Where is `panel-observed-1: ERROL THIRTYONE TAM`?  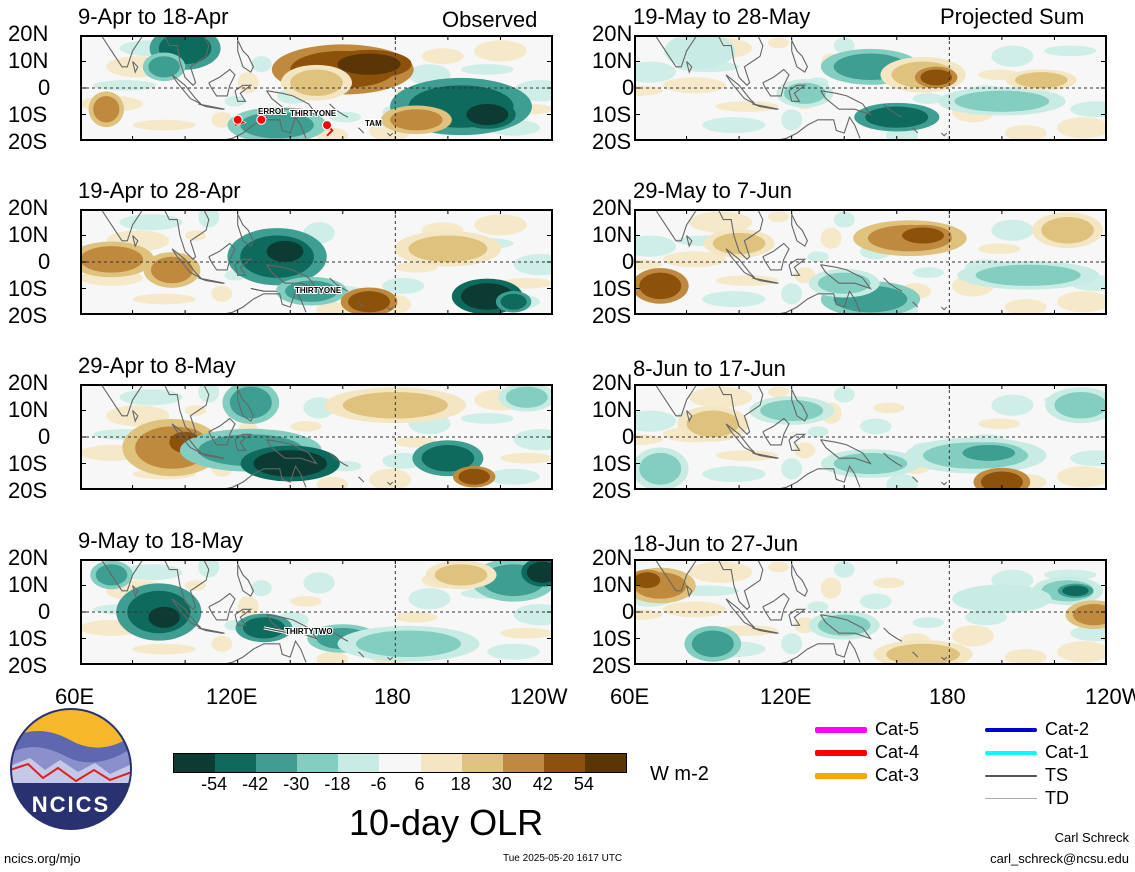 panel-observed-1: ERROL THIRTYONE TAM is located at coordinates (316, 88).